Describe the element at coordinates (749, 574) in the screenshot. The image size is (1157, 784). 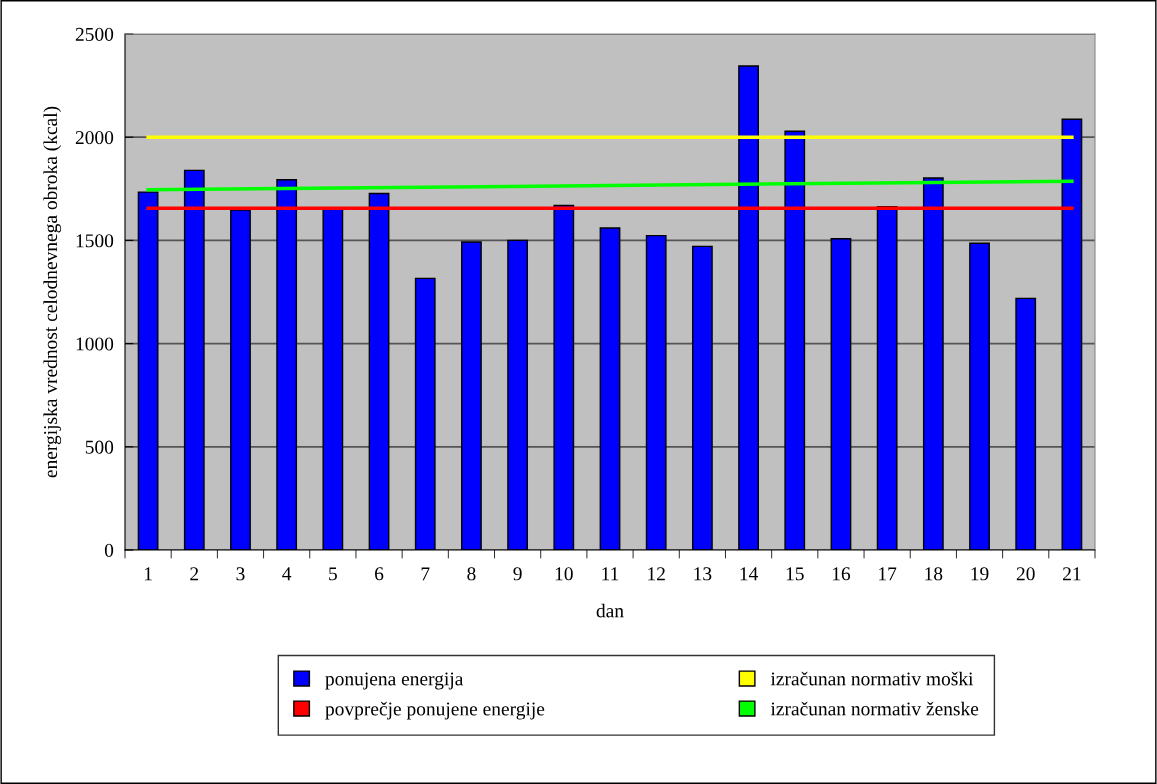
I see `x-tick-label: 14` at that location.